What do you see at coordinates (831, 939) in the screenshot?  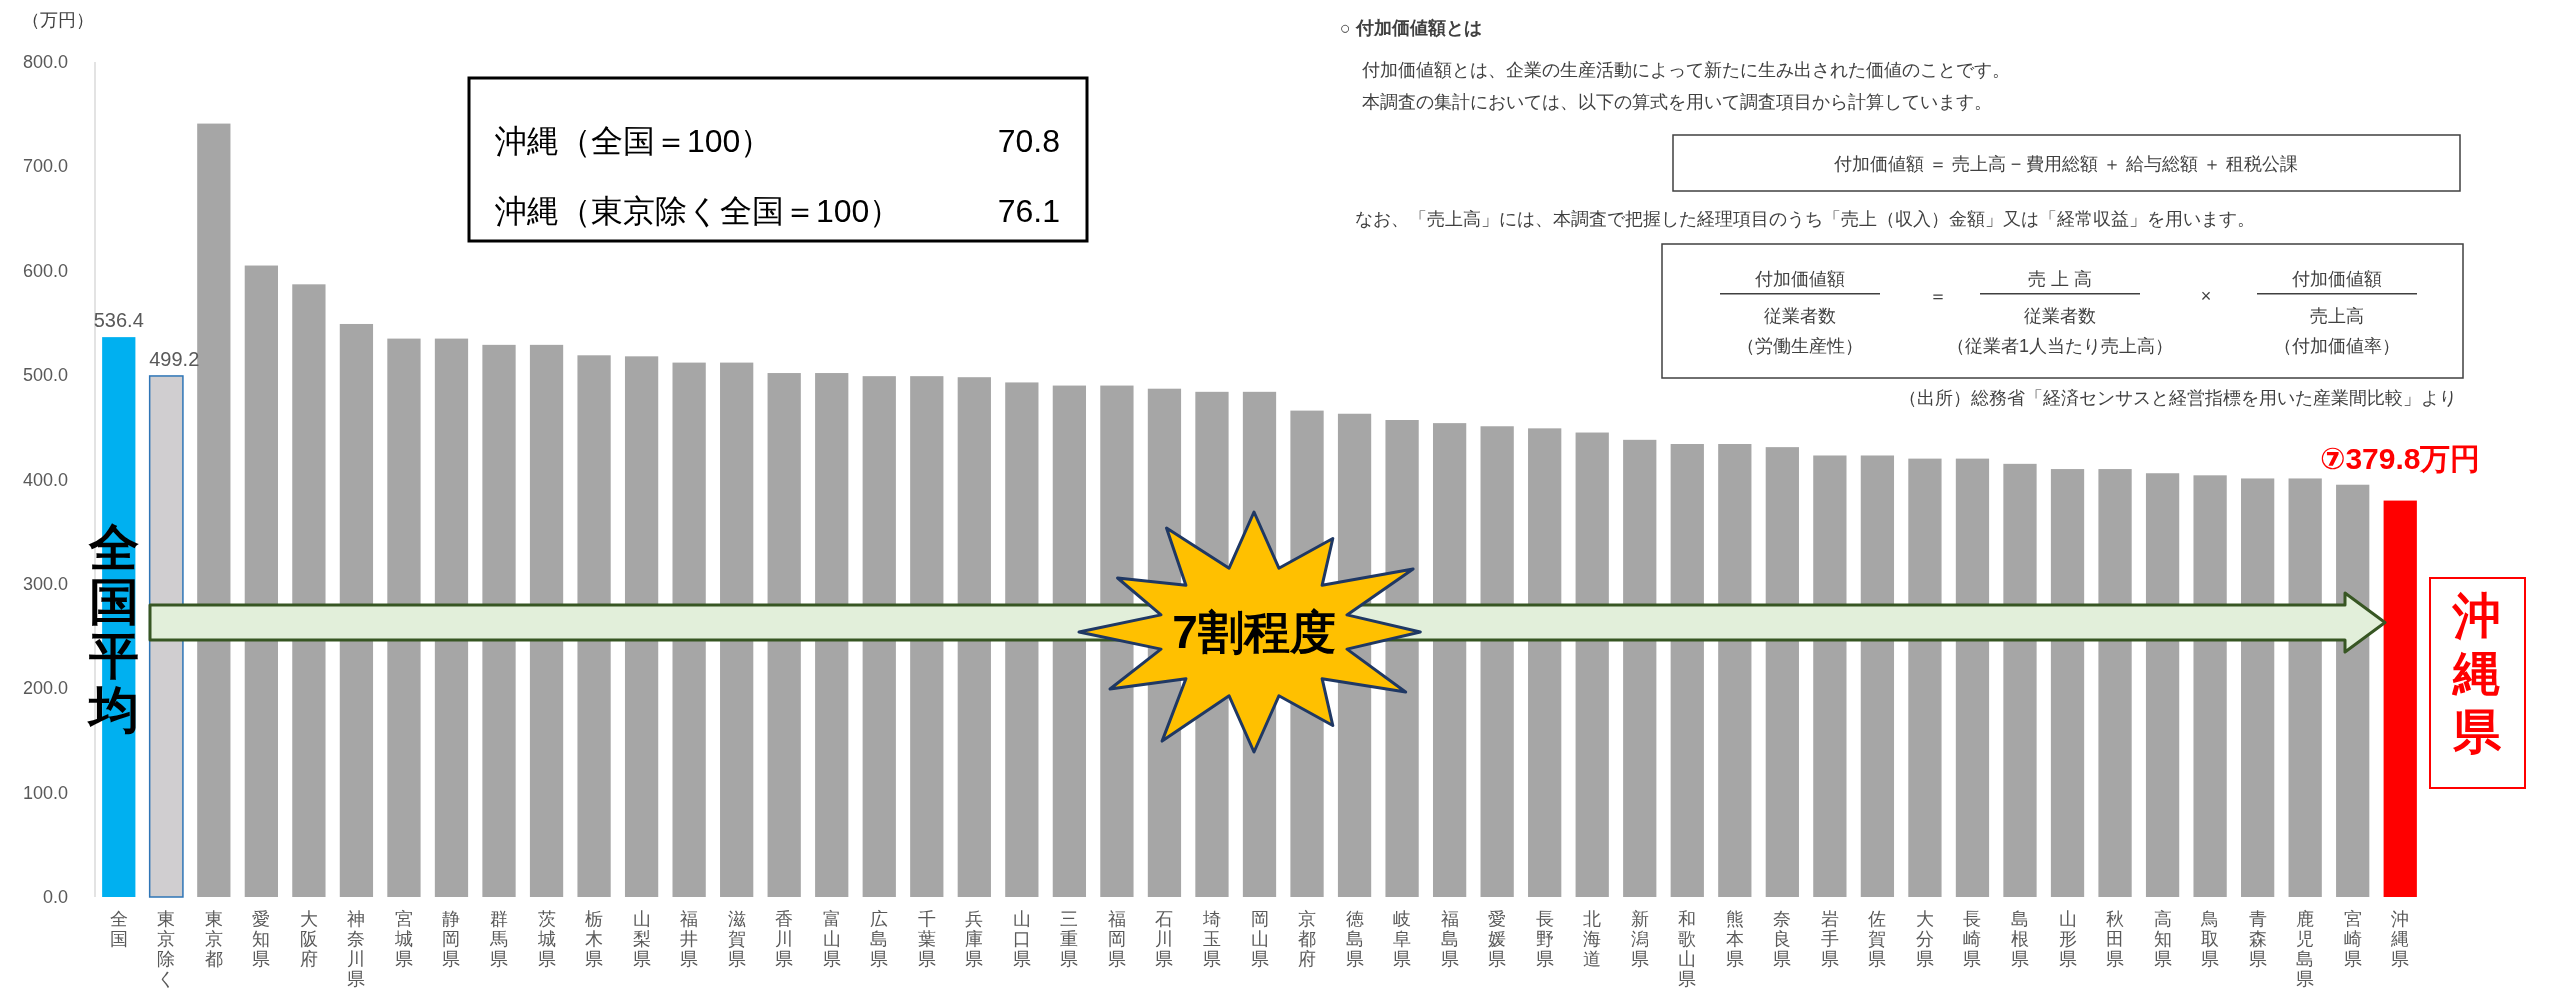 I see `x-tick-label: 富山県` at bounding box center [831, 939].